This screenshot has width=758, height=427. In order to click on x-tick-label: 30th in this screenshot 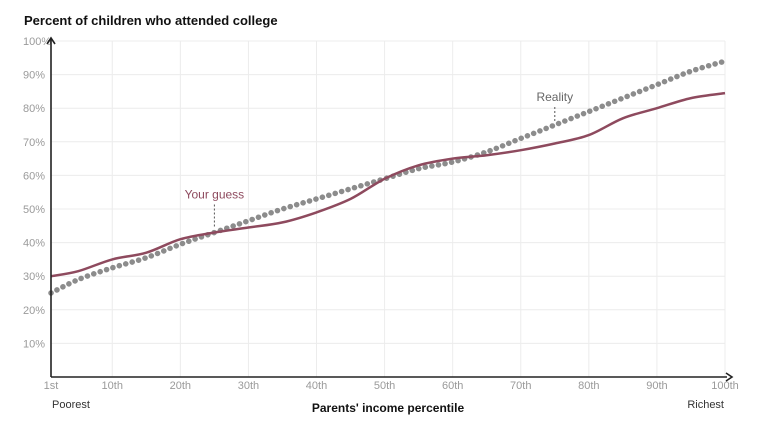, I will do `click(248, 386)`.